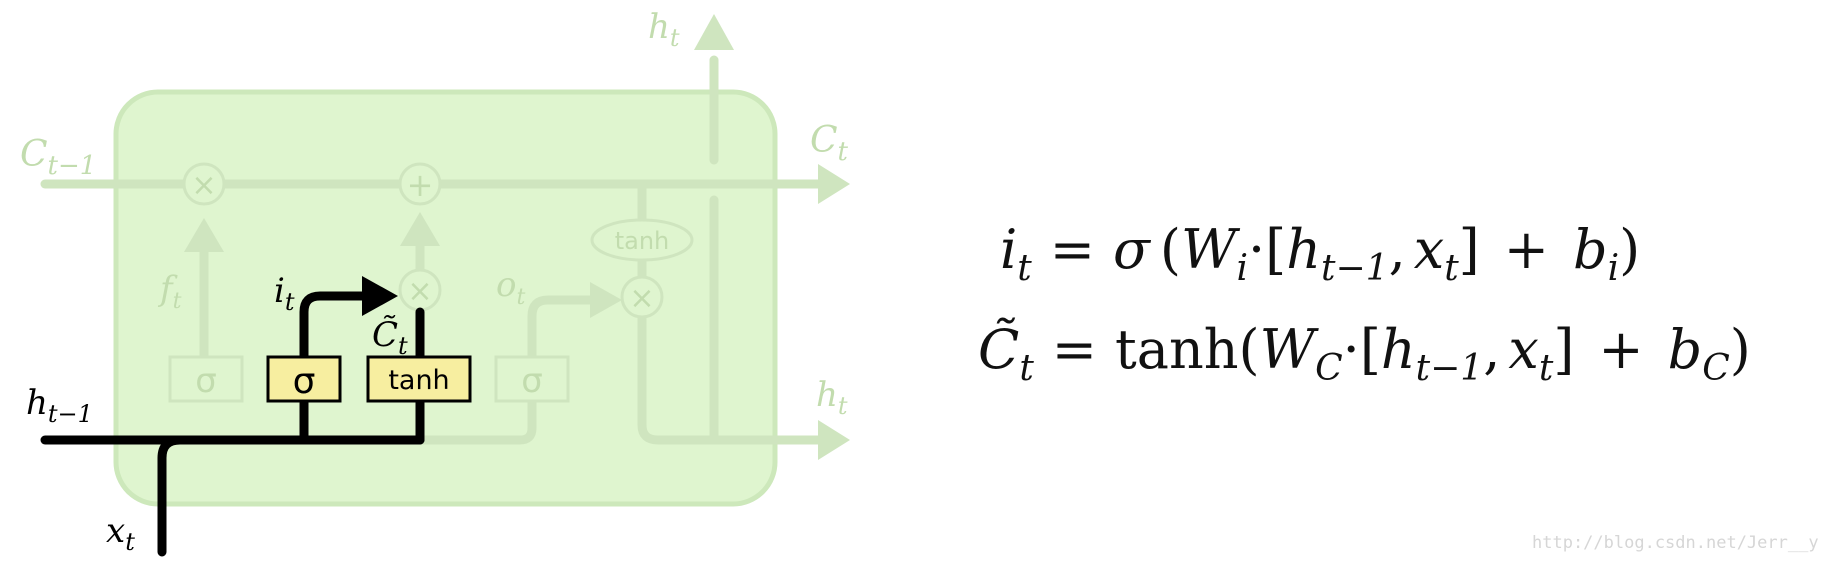  I want to click on input-gate-arrowhead, so click(380, 296).